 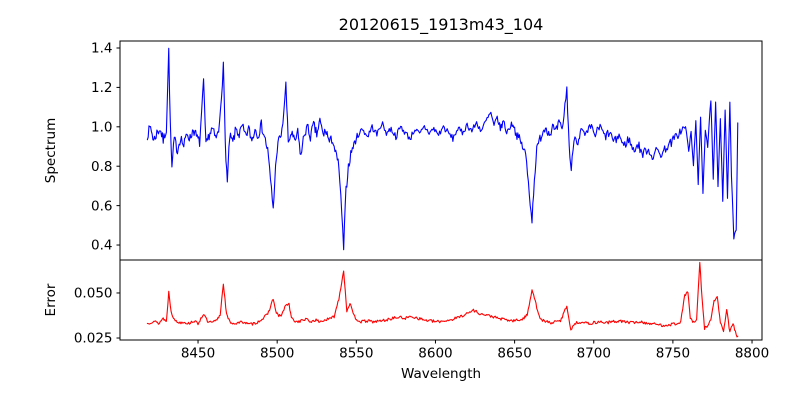 I want to click on x-tick-label: 8550, so click(x=356, y=354).